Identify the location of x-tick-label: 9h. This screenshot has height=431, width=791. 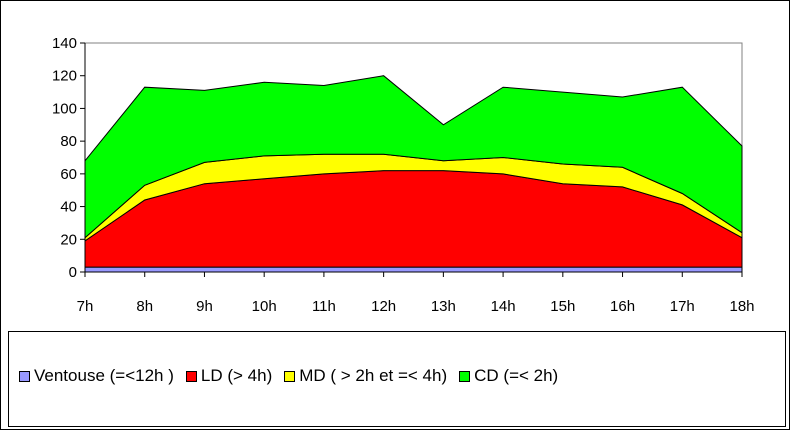
(204, 306).